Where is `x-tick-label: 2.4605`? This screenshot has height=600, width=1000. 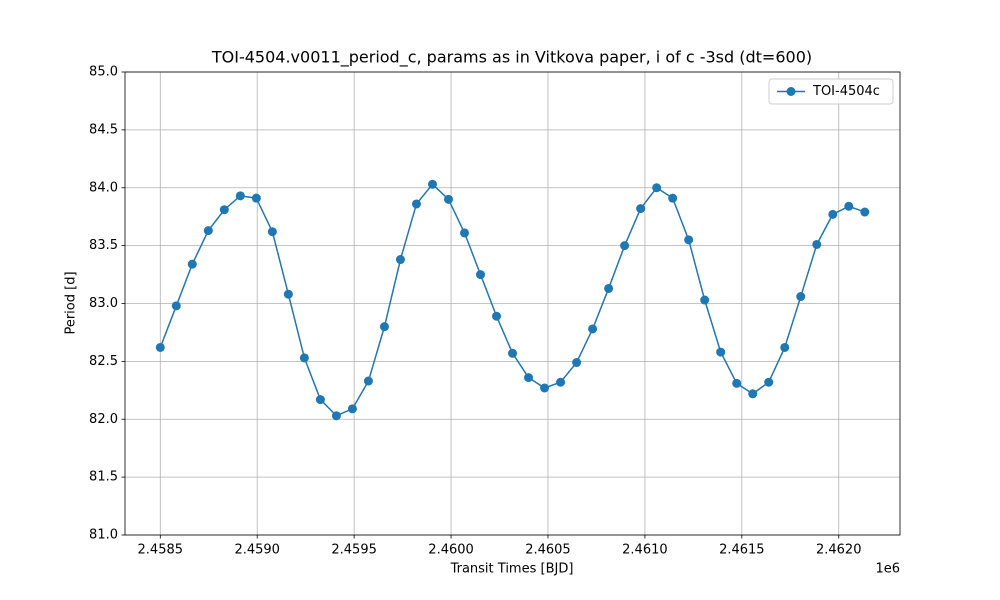 x-tick-label: 2.4605 is located at coordinates (548, 550).